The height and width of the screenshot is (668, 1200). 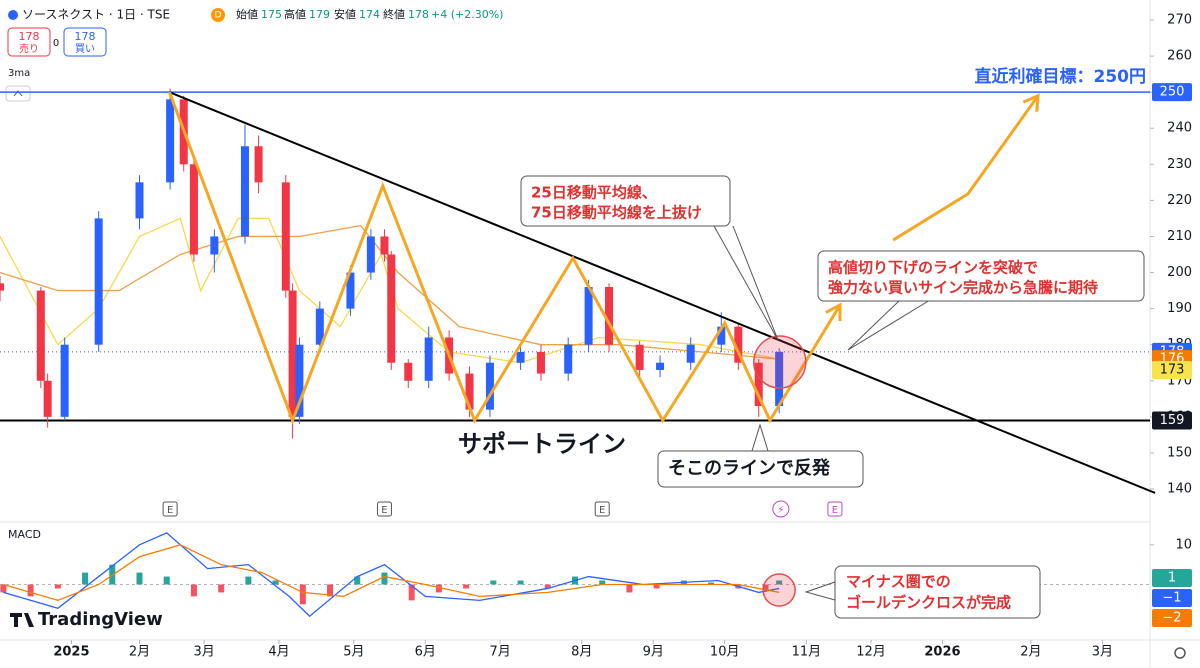 What do you see at coordinates (1179, 452) in the screenshot?
I see `y-tick-label: 150` at bounding box center [1179, 452].